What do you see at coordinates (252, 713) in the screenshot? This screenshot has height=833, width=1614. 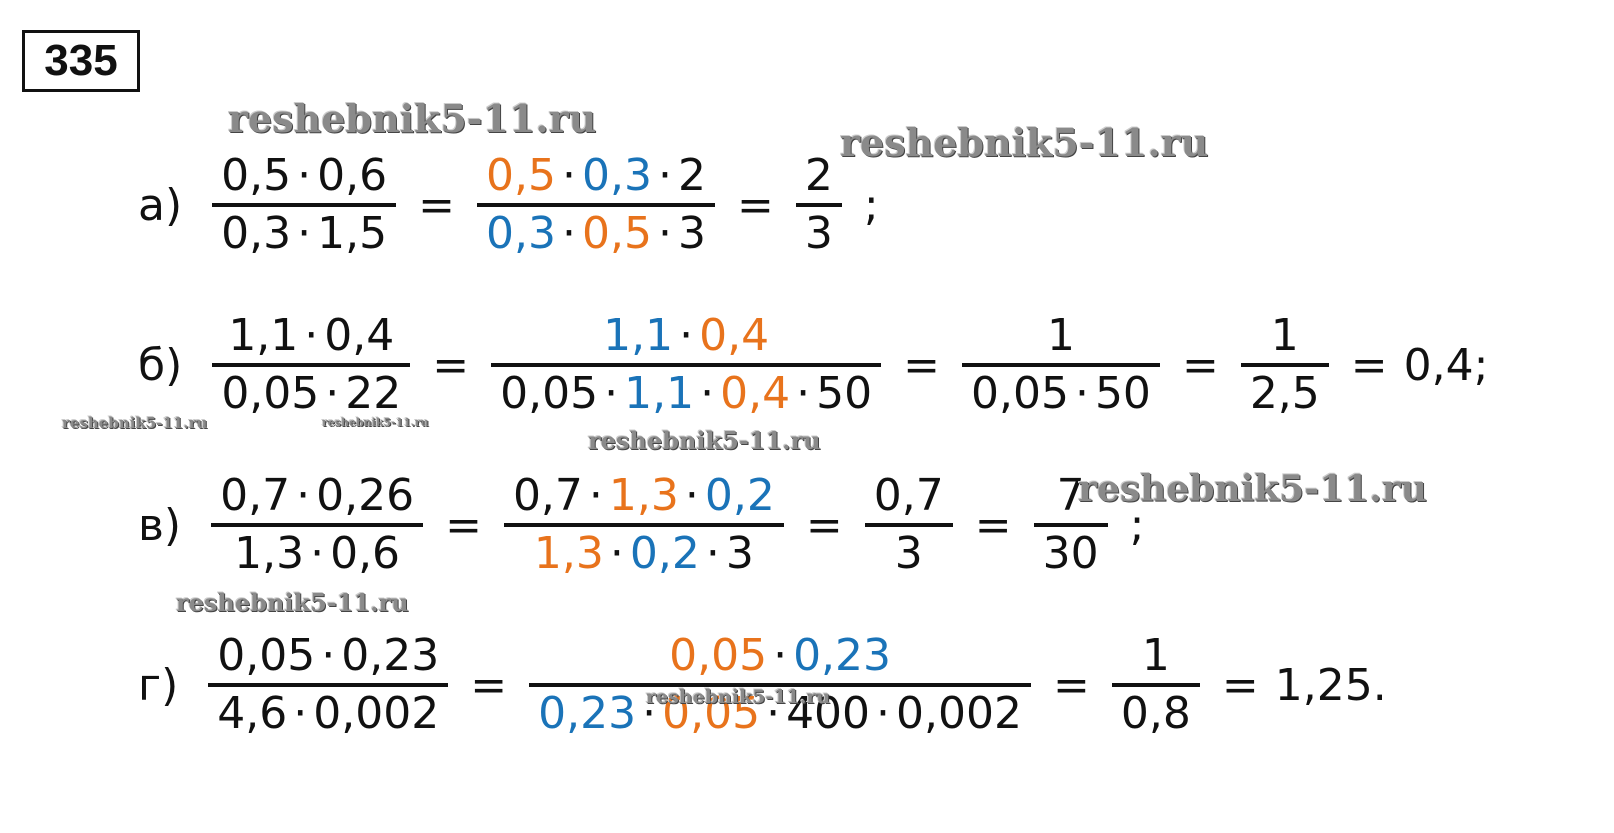 I see `term: 4,6` at bounding box center [252, 713].